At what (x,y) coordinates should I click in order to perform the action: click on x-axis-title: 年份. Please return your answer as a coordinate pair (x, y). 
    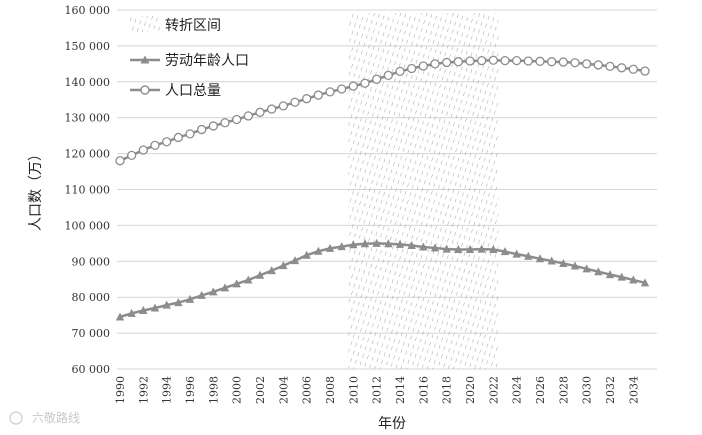
    Looking at the image, I should click on (392, 424).